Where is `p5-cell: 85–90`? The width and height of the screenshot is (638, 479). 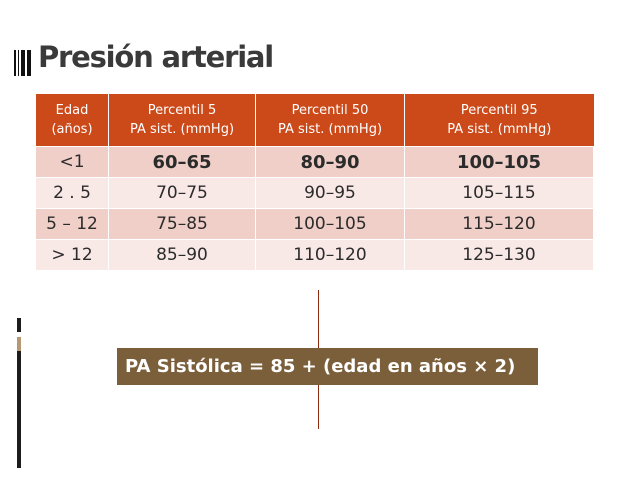
p5-cell: 85–90 is located at coordinates (182, 254).